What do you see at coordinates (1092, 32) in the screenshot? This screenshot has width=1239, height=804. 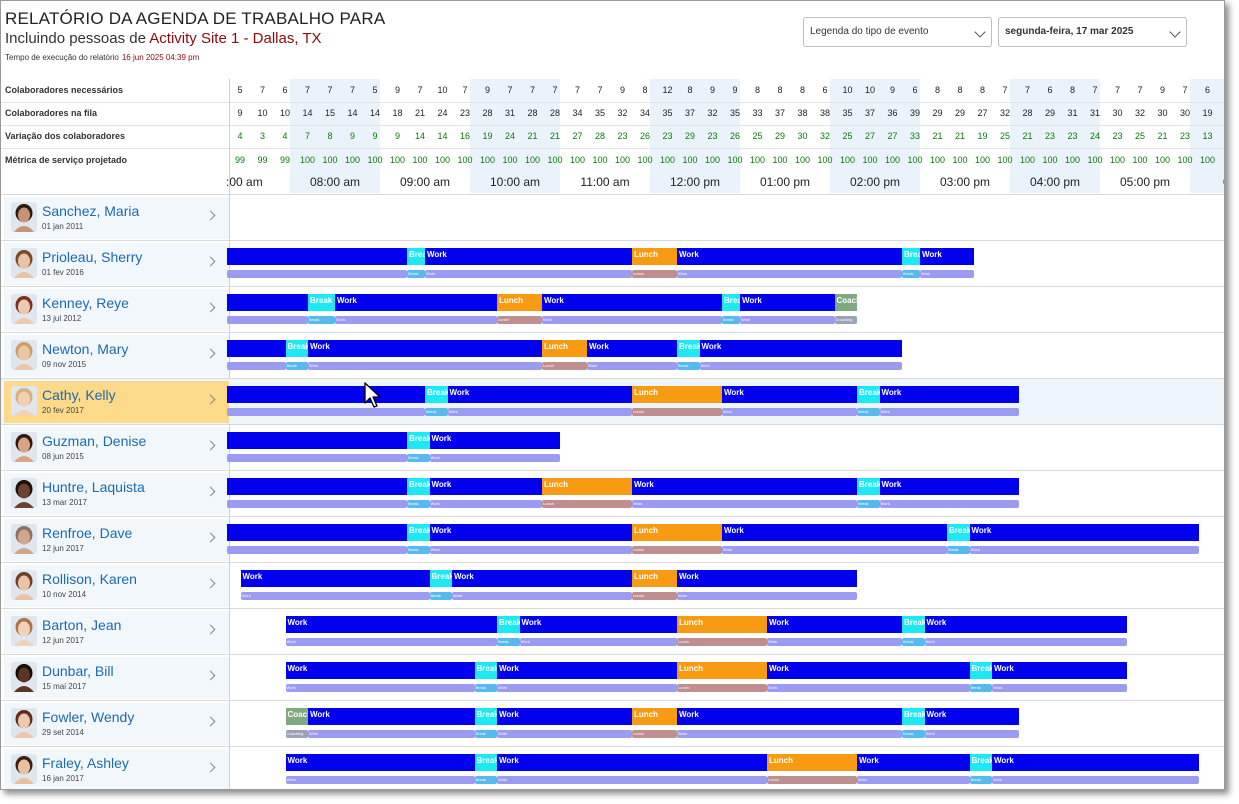 I see `date-dropdown: segunda-feira, 17 mar 2025` at bounding box center [1092, 32].